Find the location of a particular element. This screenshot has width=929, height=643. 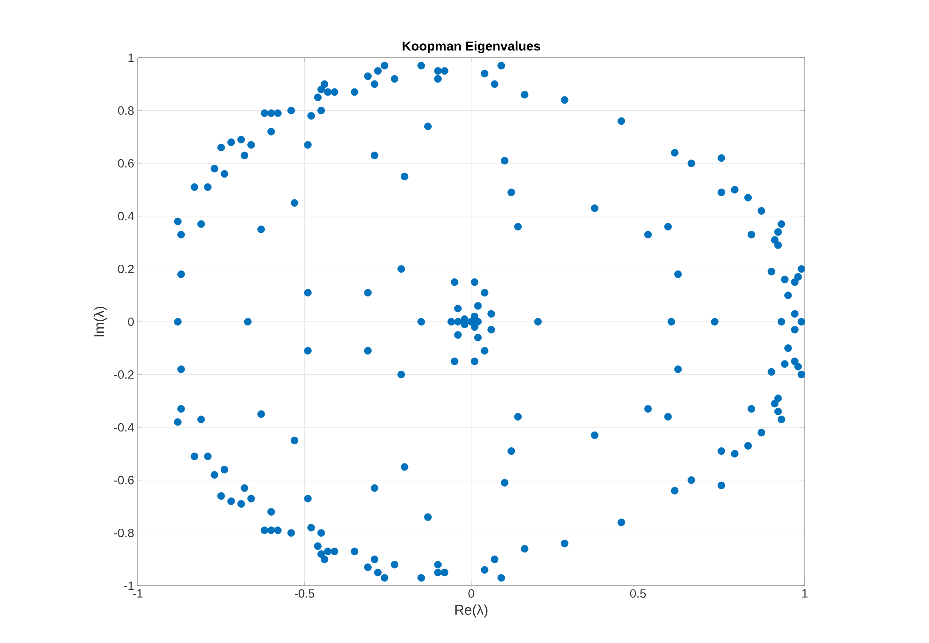

chart-title: Koopman Eigenvalues is located at coordinates (471, 47).